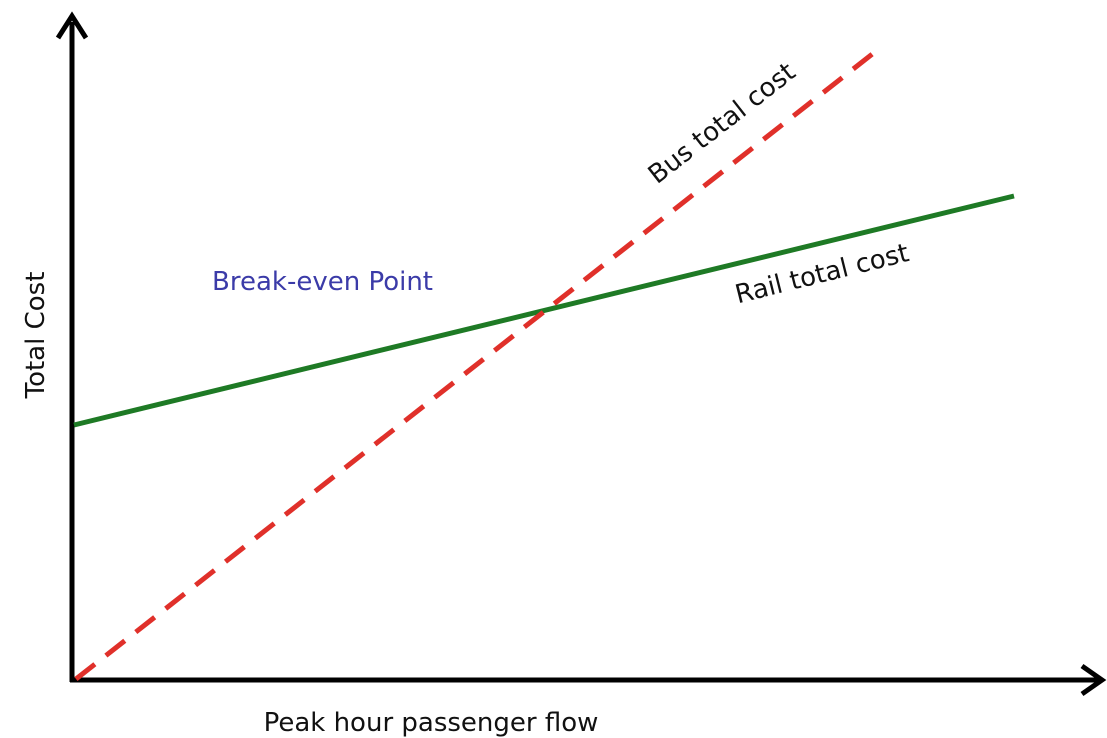 Image resolution: width=1107 pixels, height=738 pixels. I want to click on x-axis-arrow, so click(1093, 680).